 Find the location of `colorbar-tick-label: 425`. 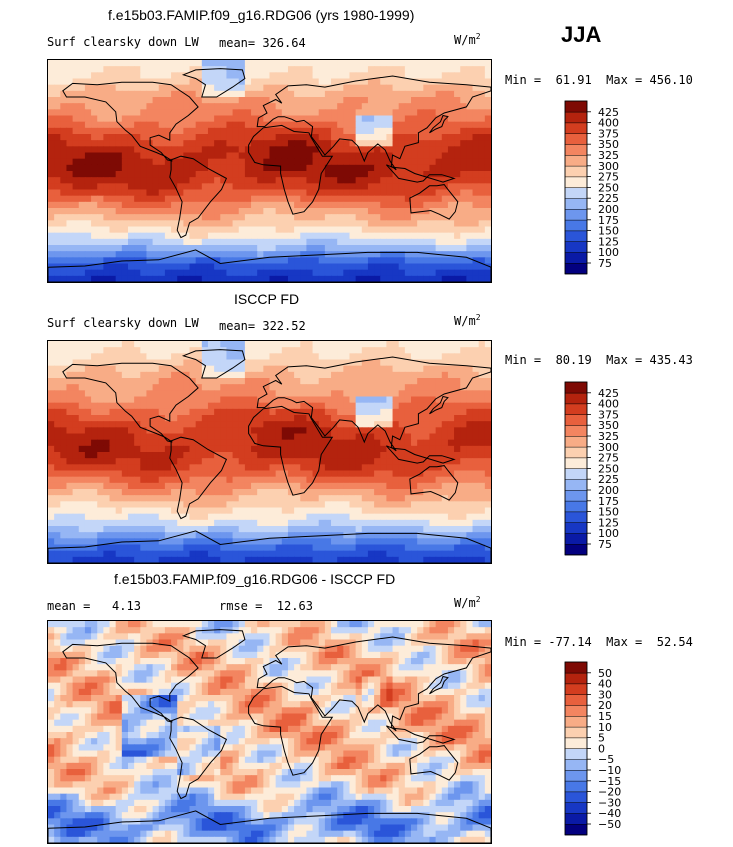

colorbar-tick-label: 425 is located at coordinates (608, 112).